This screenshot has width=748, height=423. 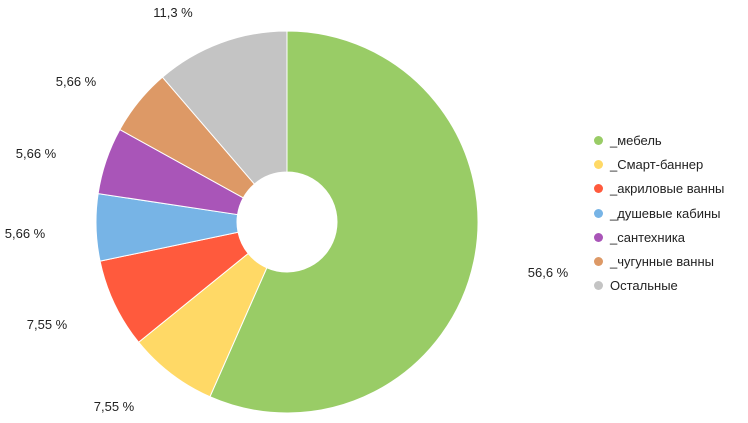 I want to click on legend-item: _душевые кабины, so click(x=659, y=213).